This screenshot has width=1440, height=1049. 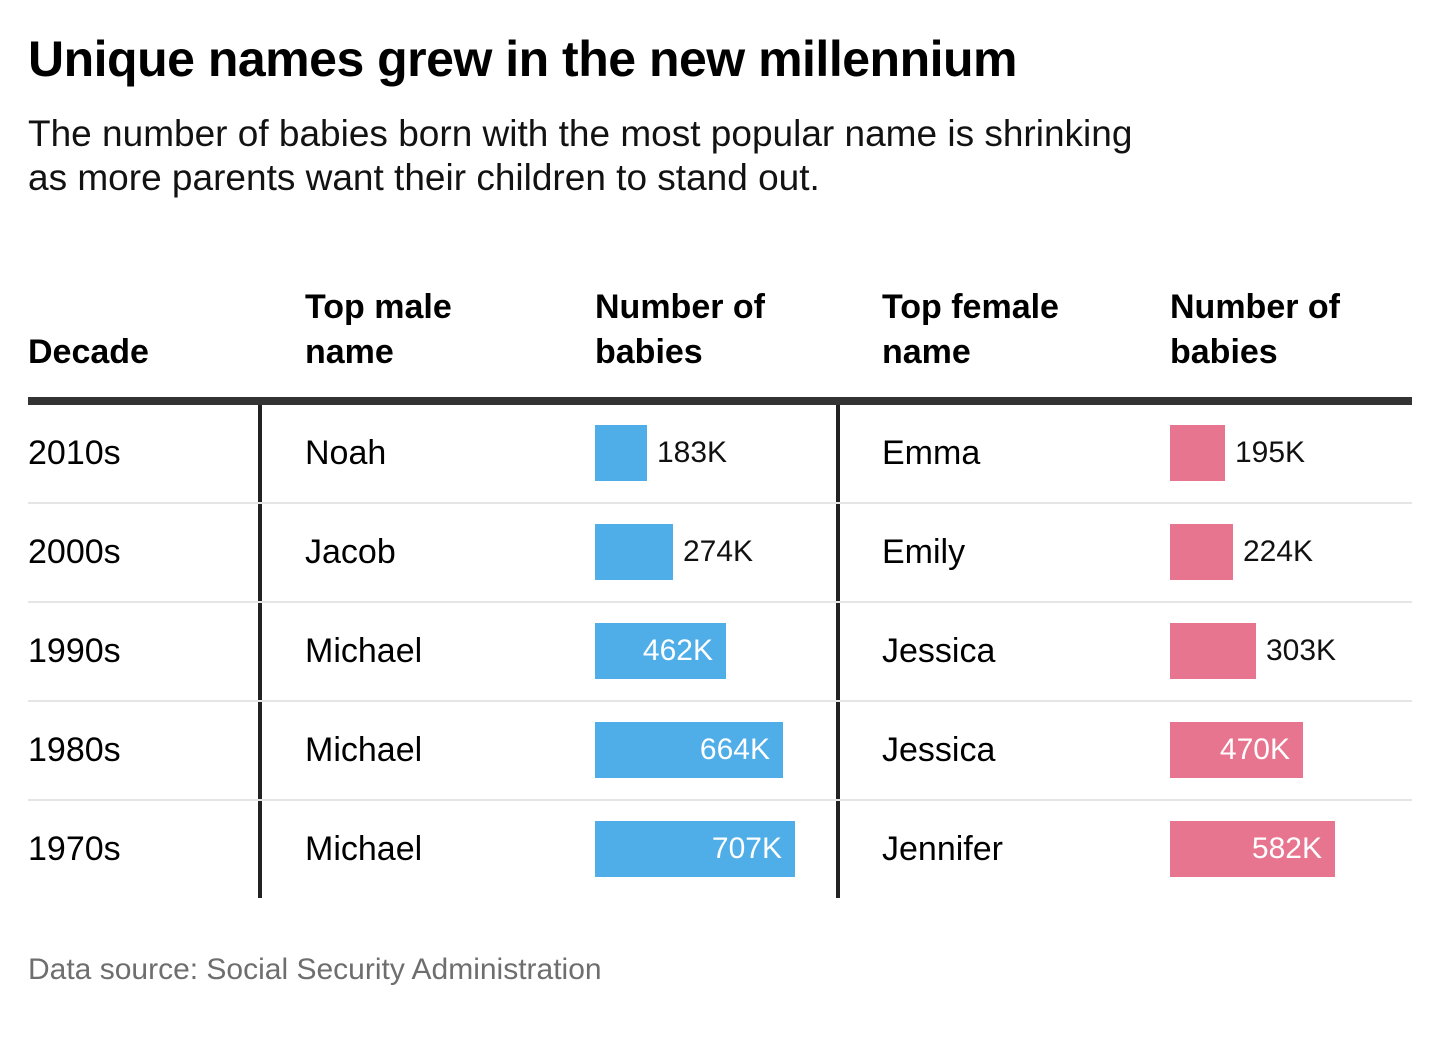 I want to click on female-bar-cell: 195K, so click(x=1291, y=453).